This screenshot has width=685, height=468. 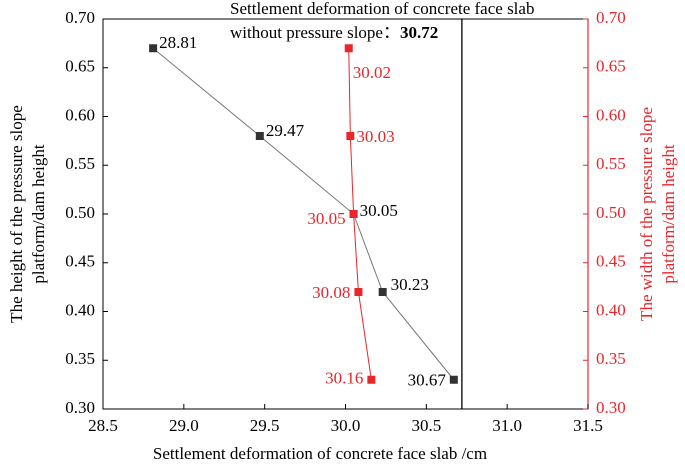 I want to click on y2-tick-label: 0.45, so click(x=611, y=261).